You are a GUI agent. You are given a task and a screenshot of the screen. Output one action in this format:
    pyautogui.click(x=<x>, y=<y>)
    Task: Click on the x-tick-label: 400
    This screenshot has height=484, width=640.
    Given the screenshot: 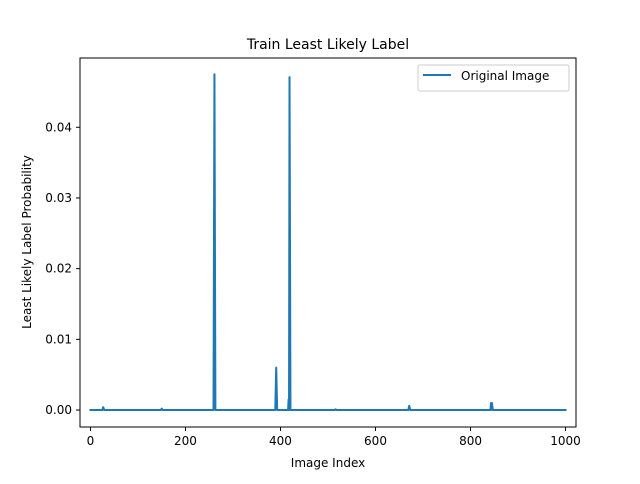 What is the action you would take?
    pyautogui.click(x=280, y=441)
    